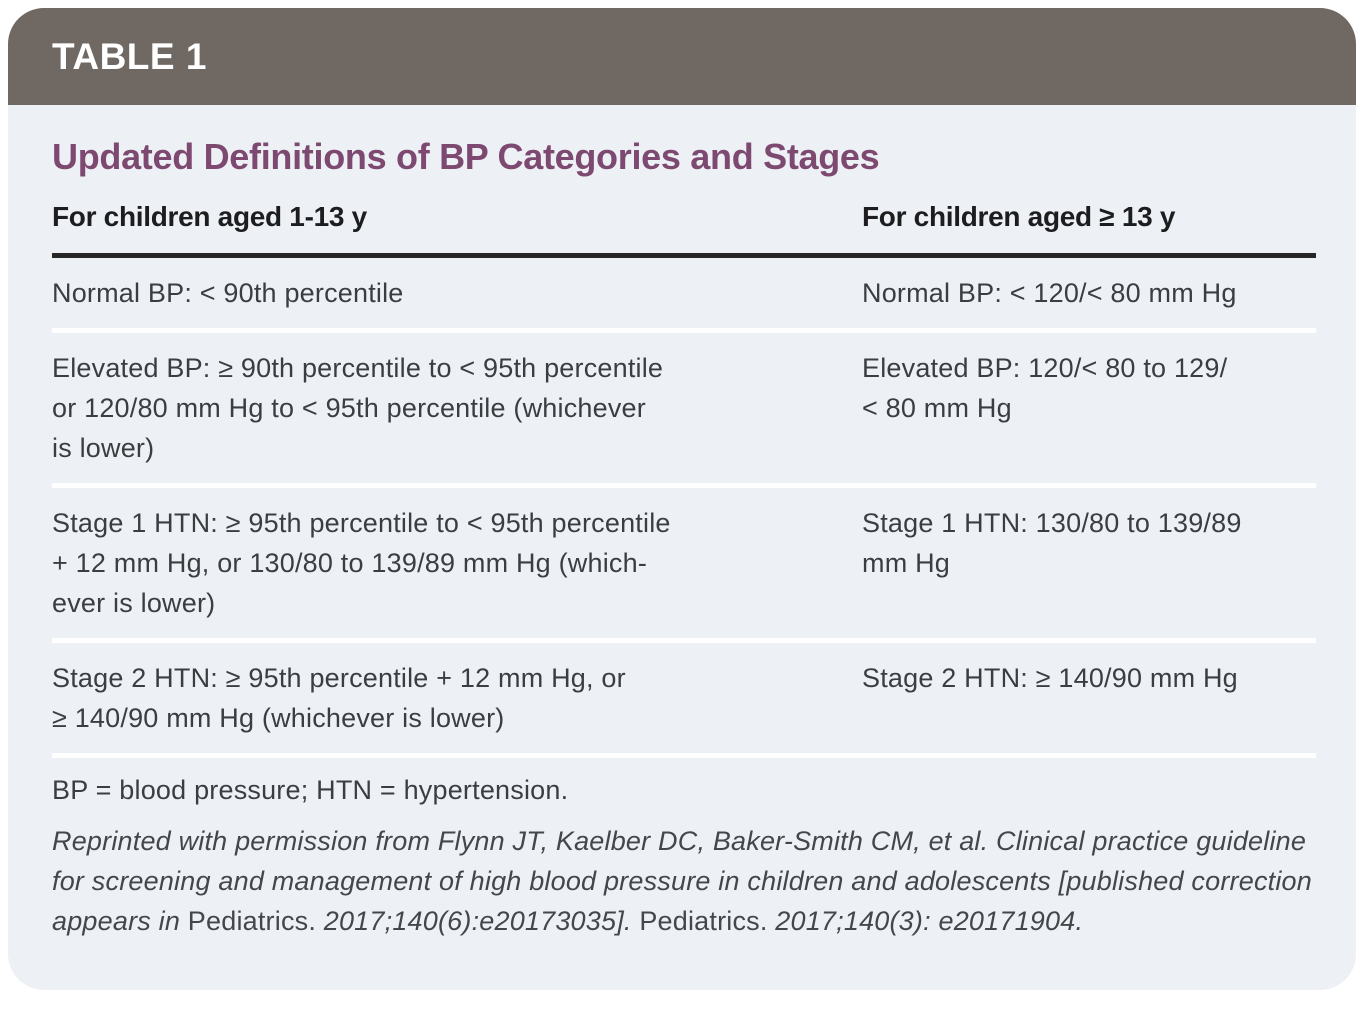 This screenshot has width=1364, height=1019. What do you see at coordinates (1050, 678) in the screenshot?
I see `cell-stage2-age-13plus: Stage 2 HTN: ≥ 140/90 mm Hg` at bounding box center [1050, 678].